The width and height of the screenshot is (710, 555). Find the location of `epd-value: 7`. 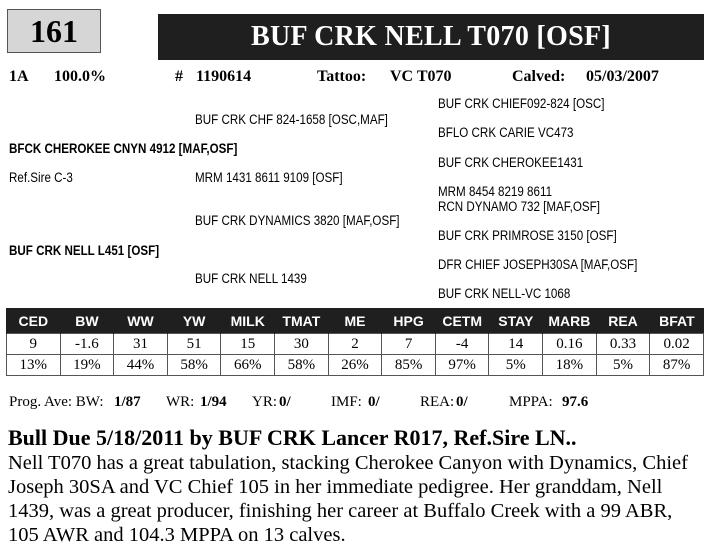

epd-value: 7 is located at coordinates (408, 344).